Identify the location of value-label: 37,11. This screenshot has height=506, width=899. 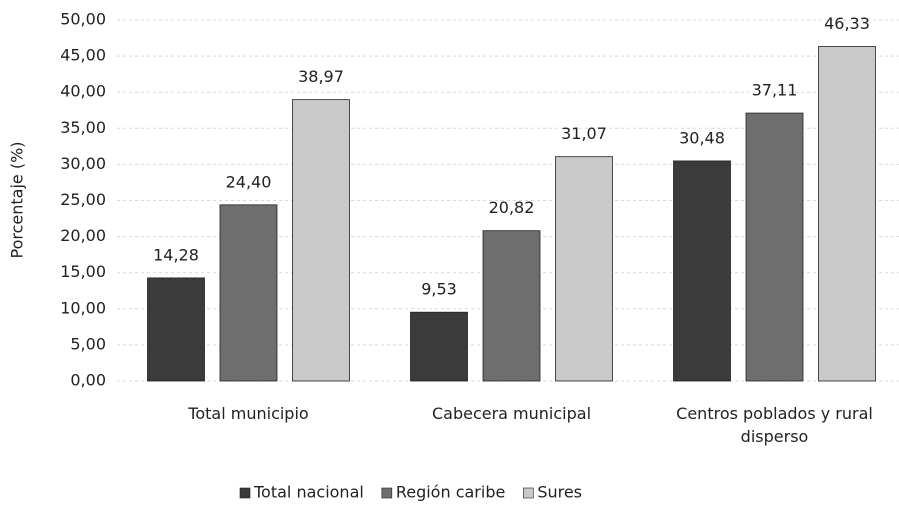
(775, 90).